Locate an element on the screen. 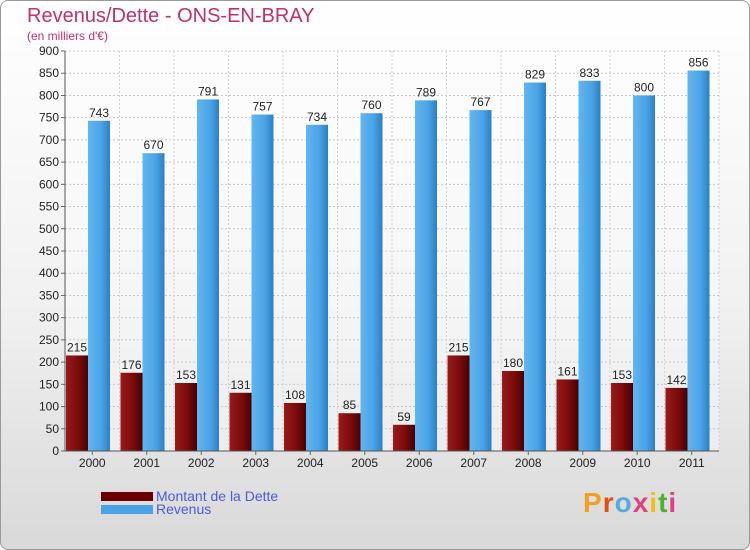 This screenshot has width=750, height=550. x-tick-label: 2009 is located at coordinates (582, 463).